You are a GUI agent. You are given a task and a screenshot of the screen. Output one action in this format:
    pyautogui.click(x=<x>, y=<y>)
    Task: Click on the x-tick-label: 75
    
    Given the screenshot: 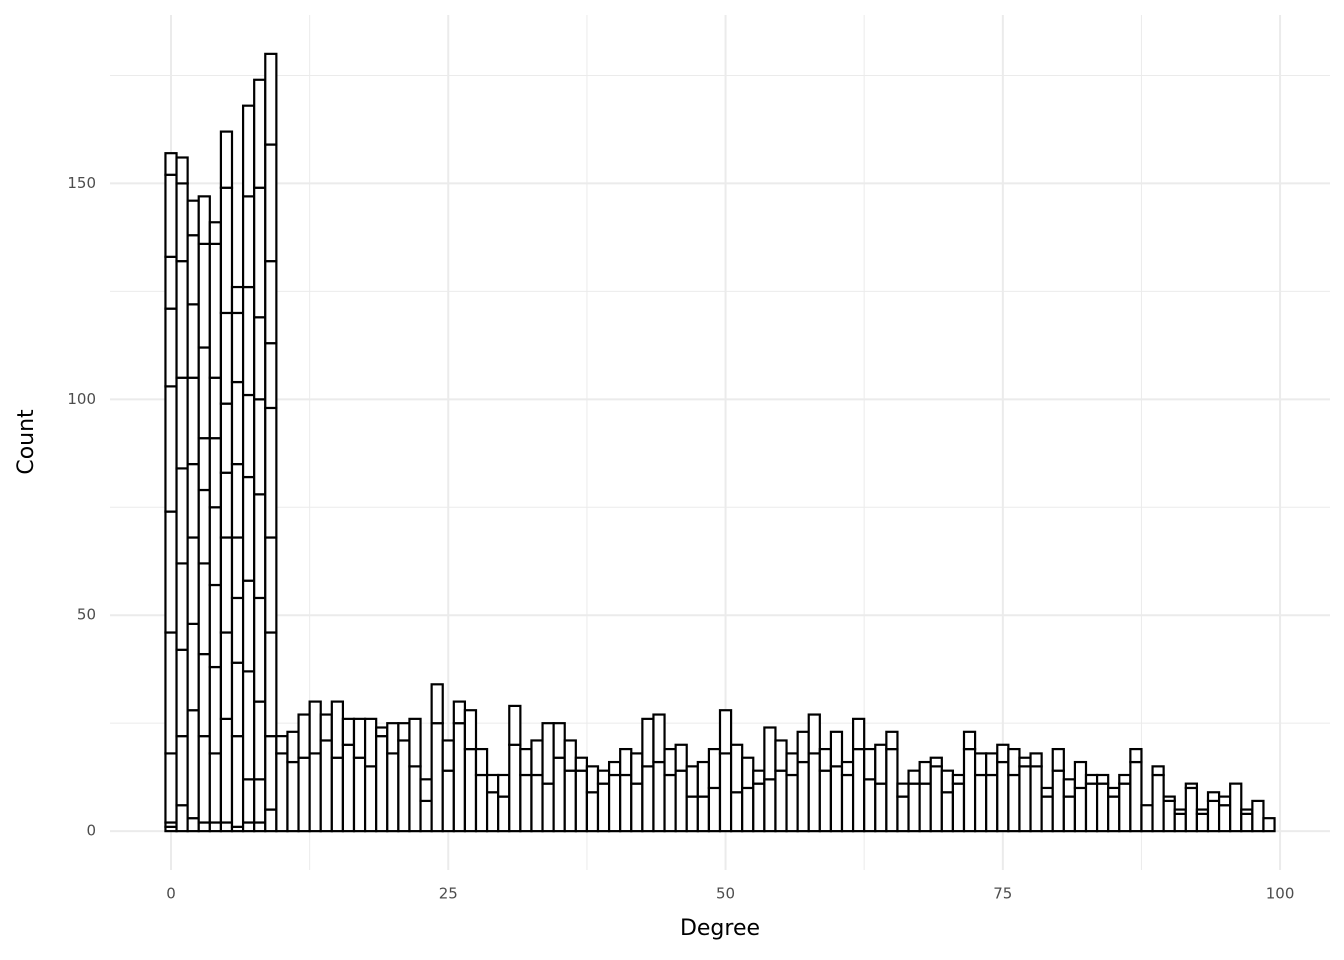 What is the action you would take?
    pyautogui.click(x=1002, y=894)
    